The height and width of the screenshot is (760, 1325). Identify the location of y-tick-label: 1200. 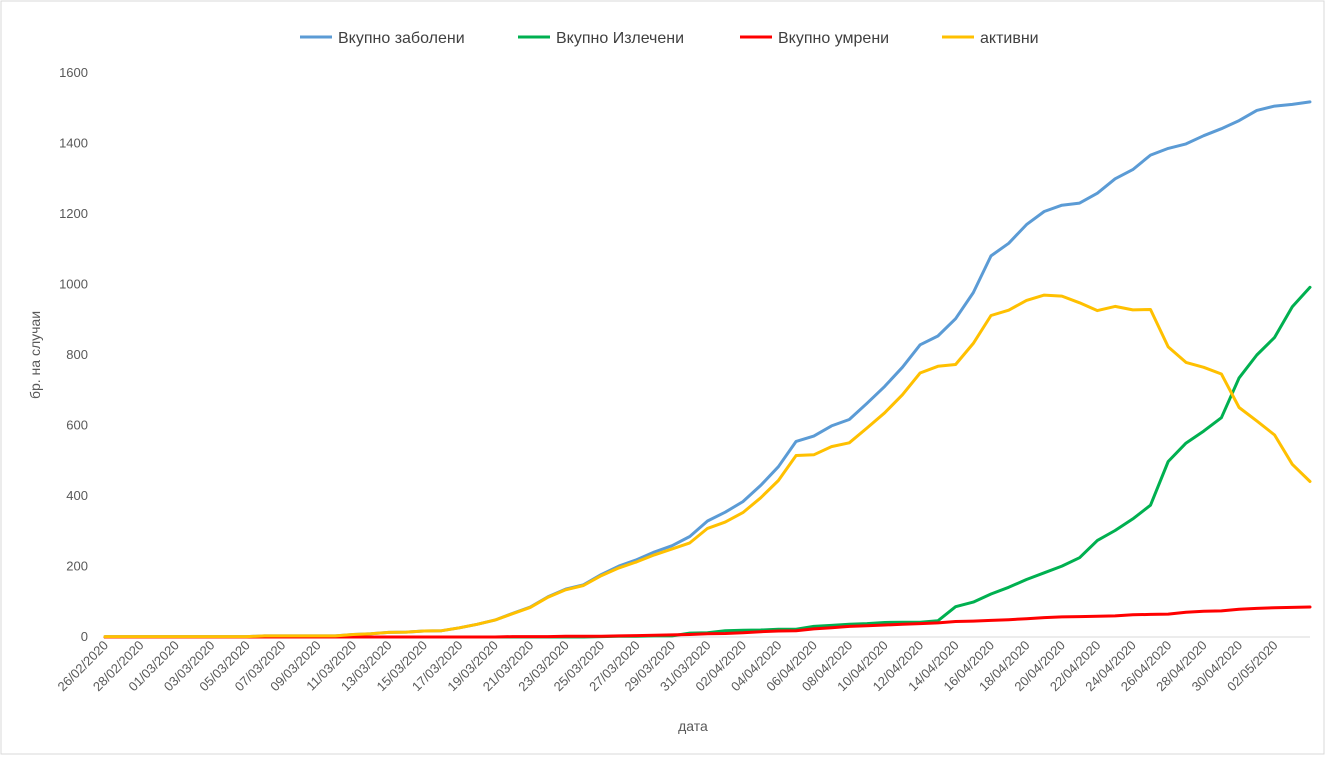
(73, 213).